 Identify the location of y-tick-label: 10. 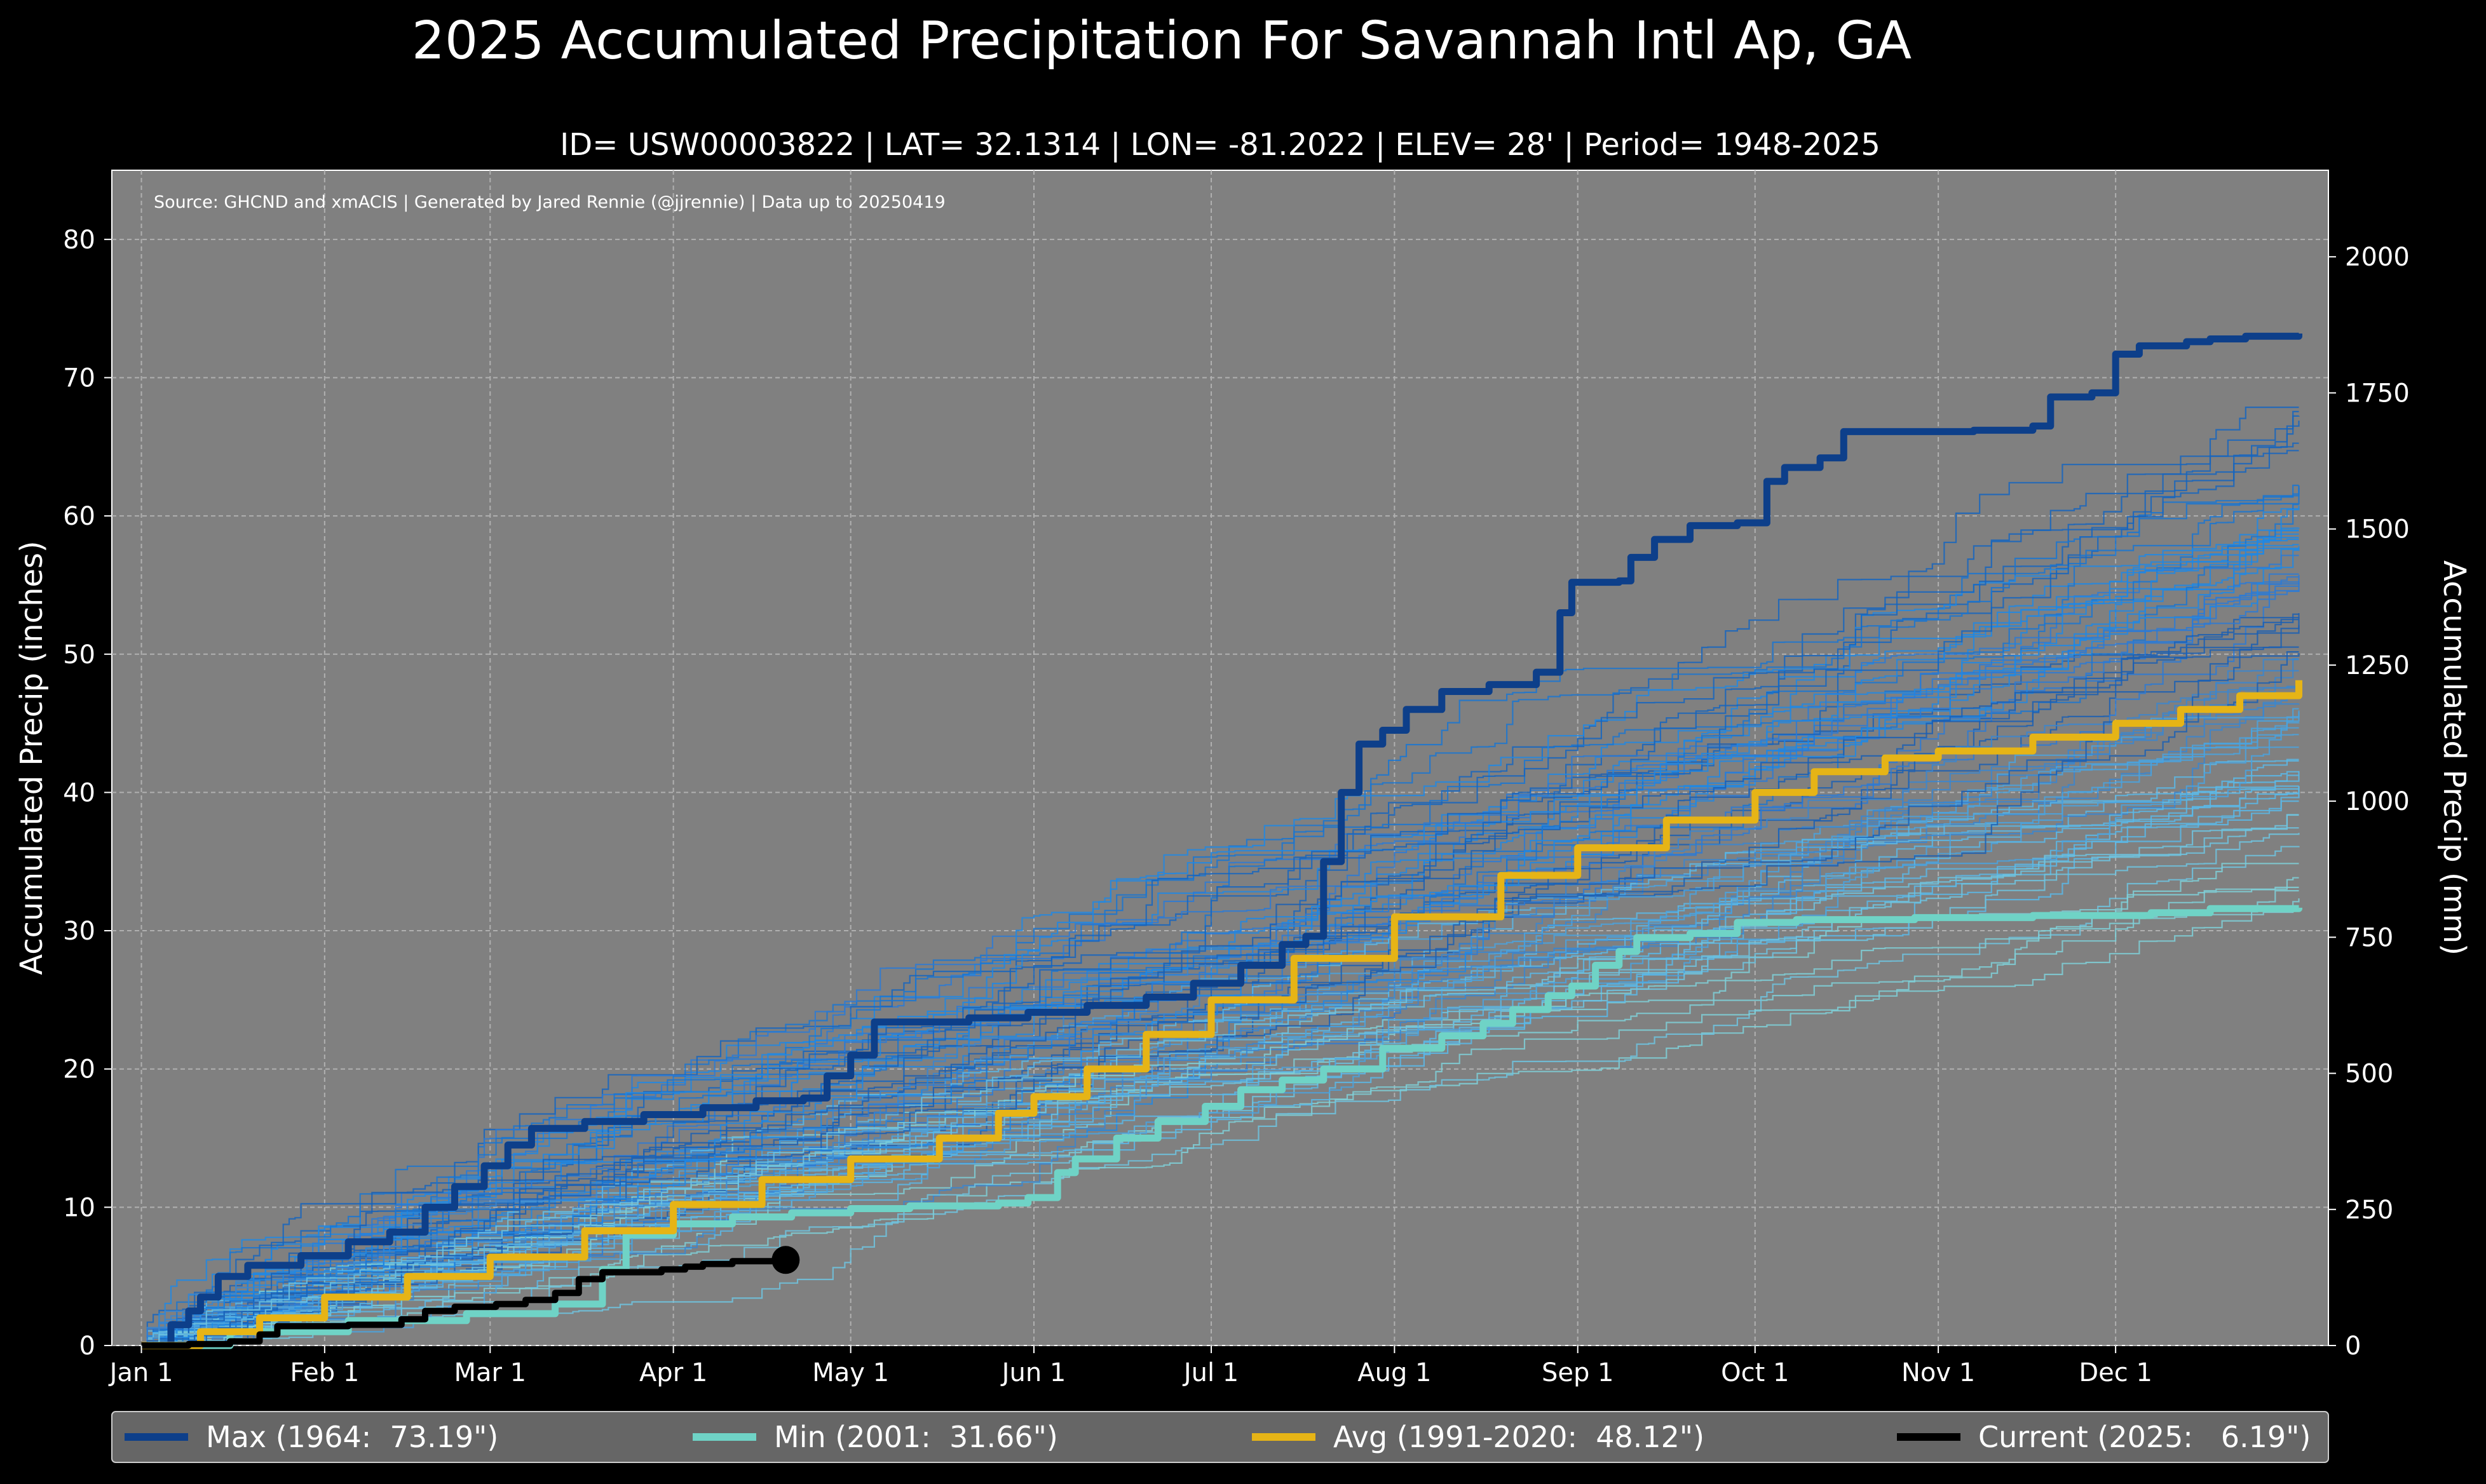
(79, 1207).